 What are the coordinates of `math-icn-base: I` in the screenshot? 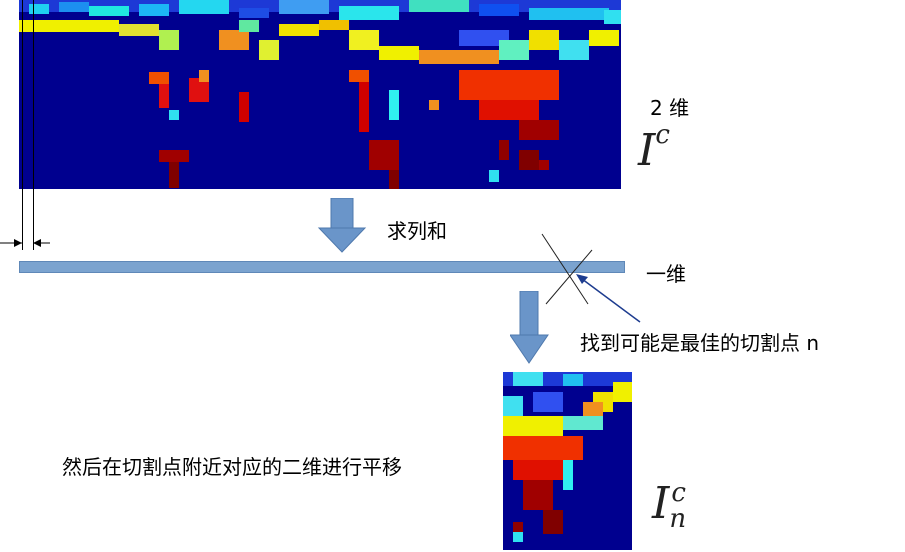 It's located at (661, 503).